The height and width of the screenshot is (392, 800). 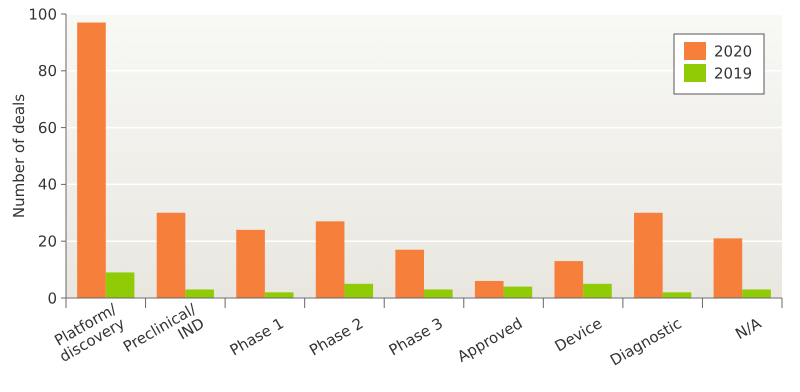 I want to click on y-tick-label: 20, so click(x=47, y=241).